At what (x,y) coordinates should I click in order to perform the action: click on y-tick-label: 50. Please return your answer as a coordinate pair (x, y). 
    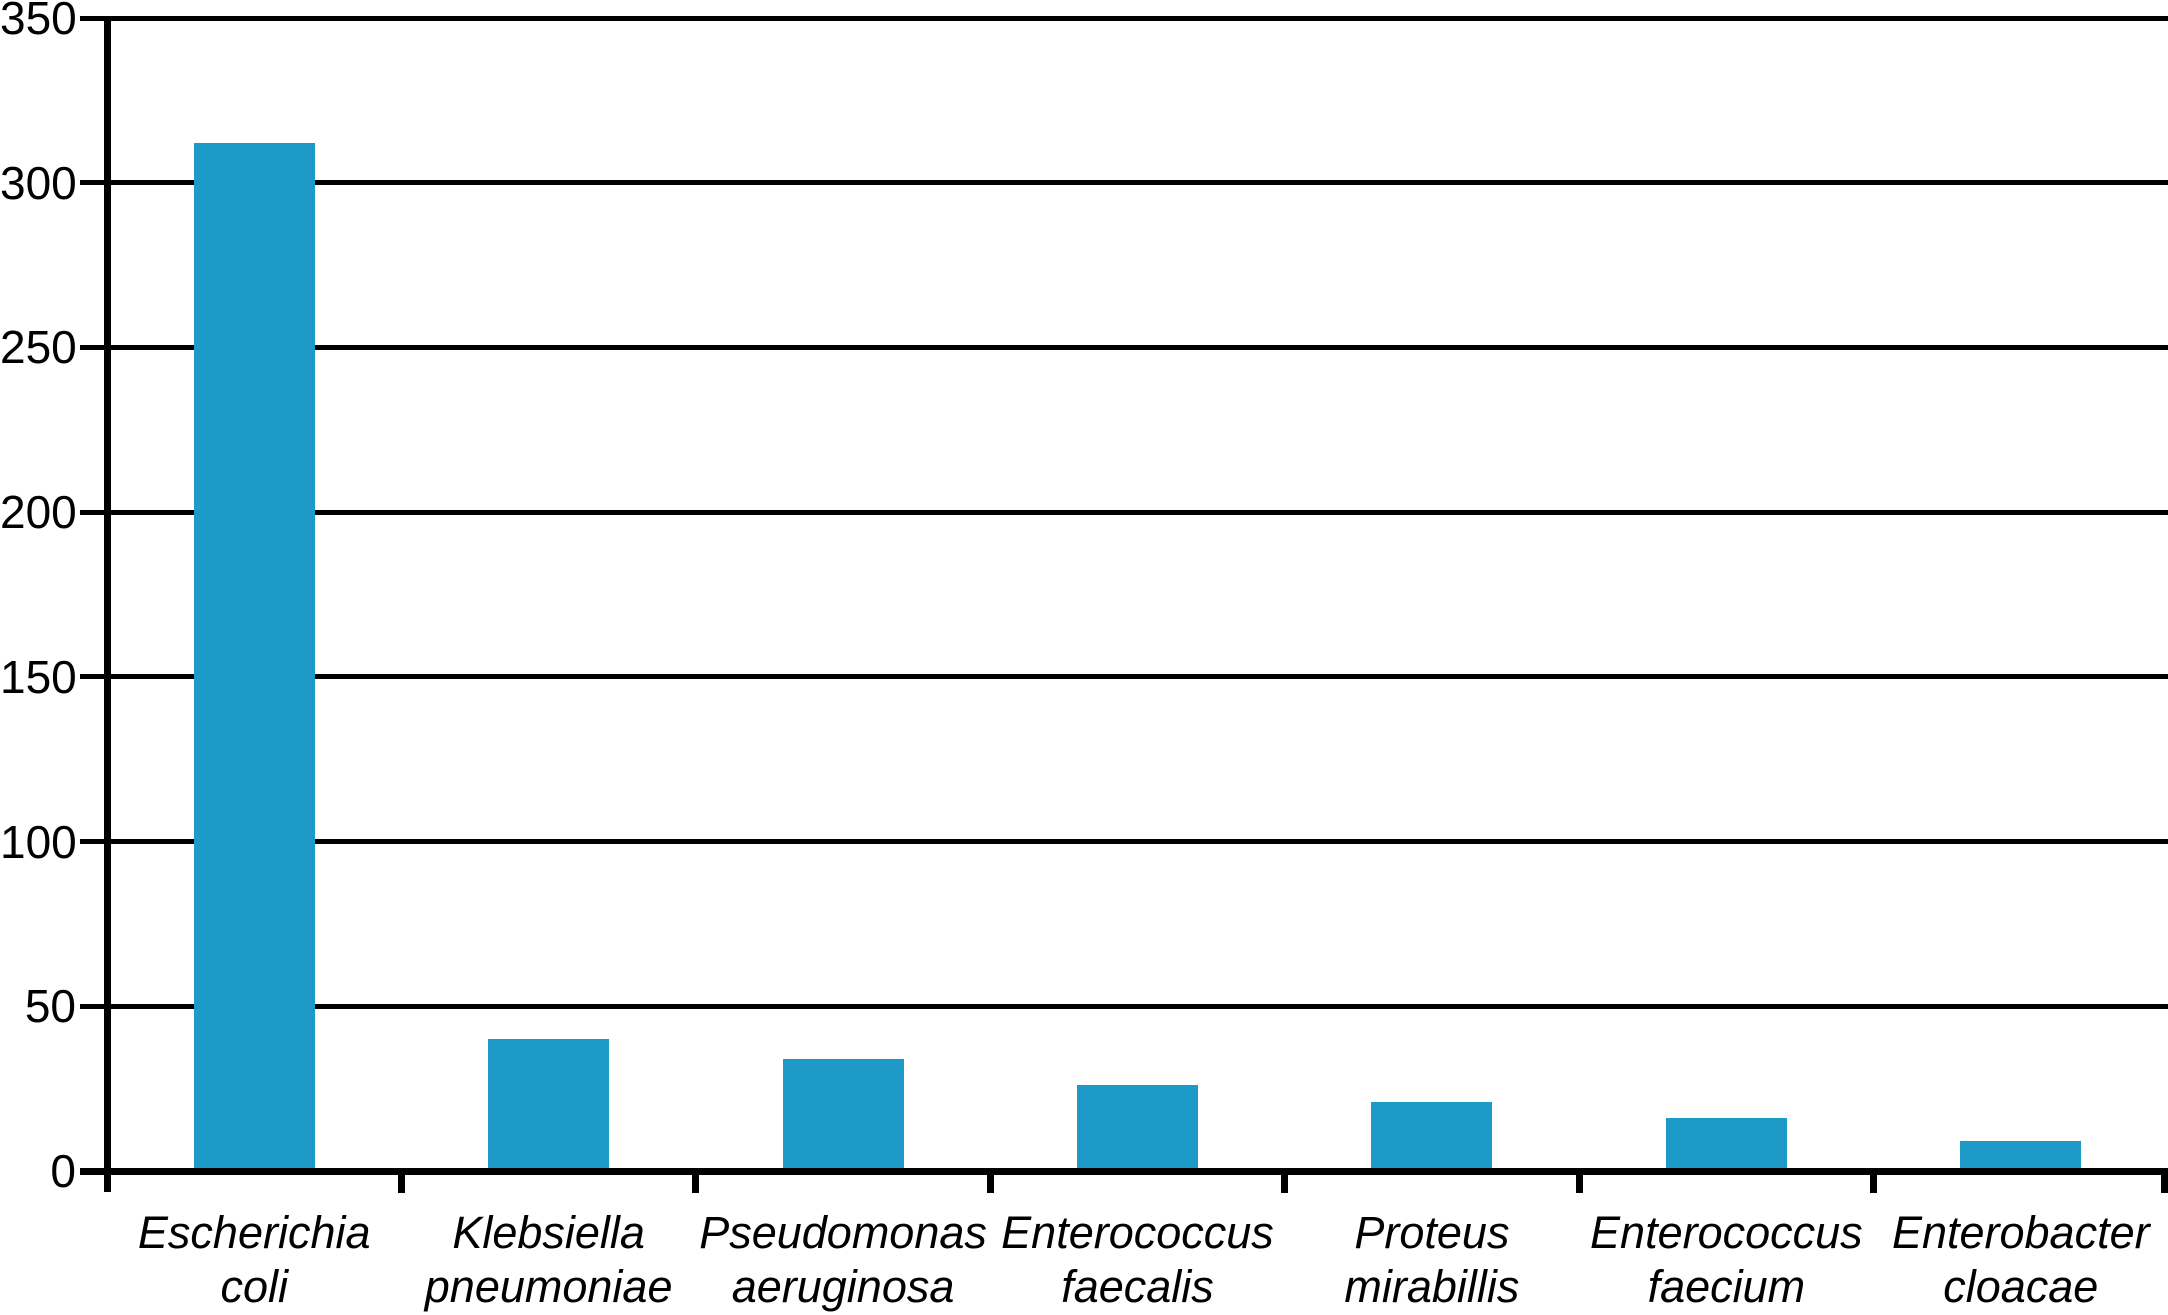
    Looking at the image, I should click on (50, 1006).